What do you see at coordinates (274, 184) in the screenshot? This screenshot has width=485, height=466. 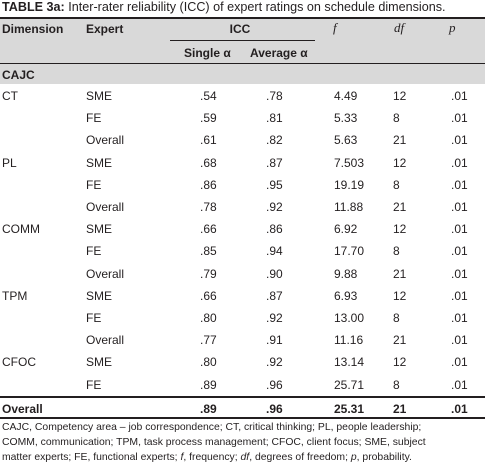 I see `cell-average: .95` at bounding box center [274, 184].